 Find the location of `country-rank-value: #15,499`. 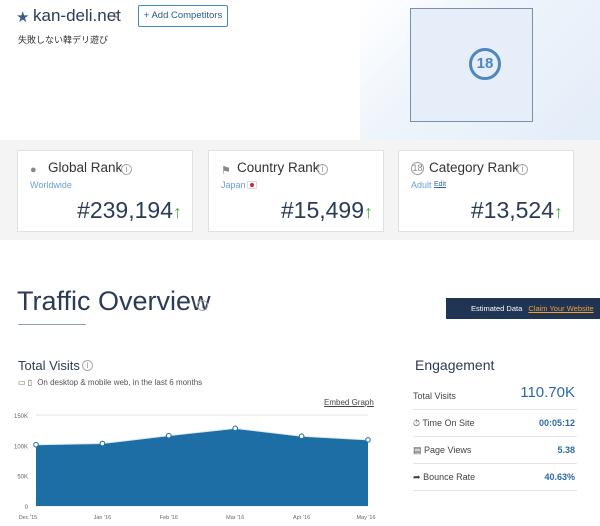

country-rank-value: #15,499 is located at coordinates (322, 210).